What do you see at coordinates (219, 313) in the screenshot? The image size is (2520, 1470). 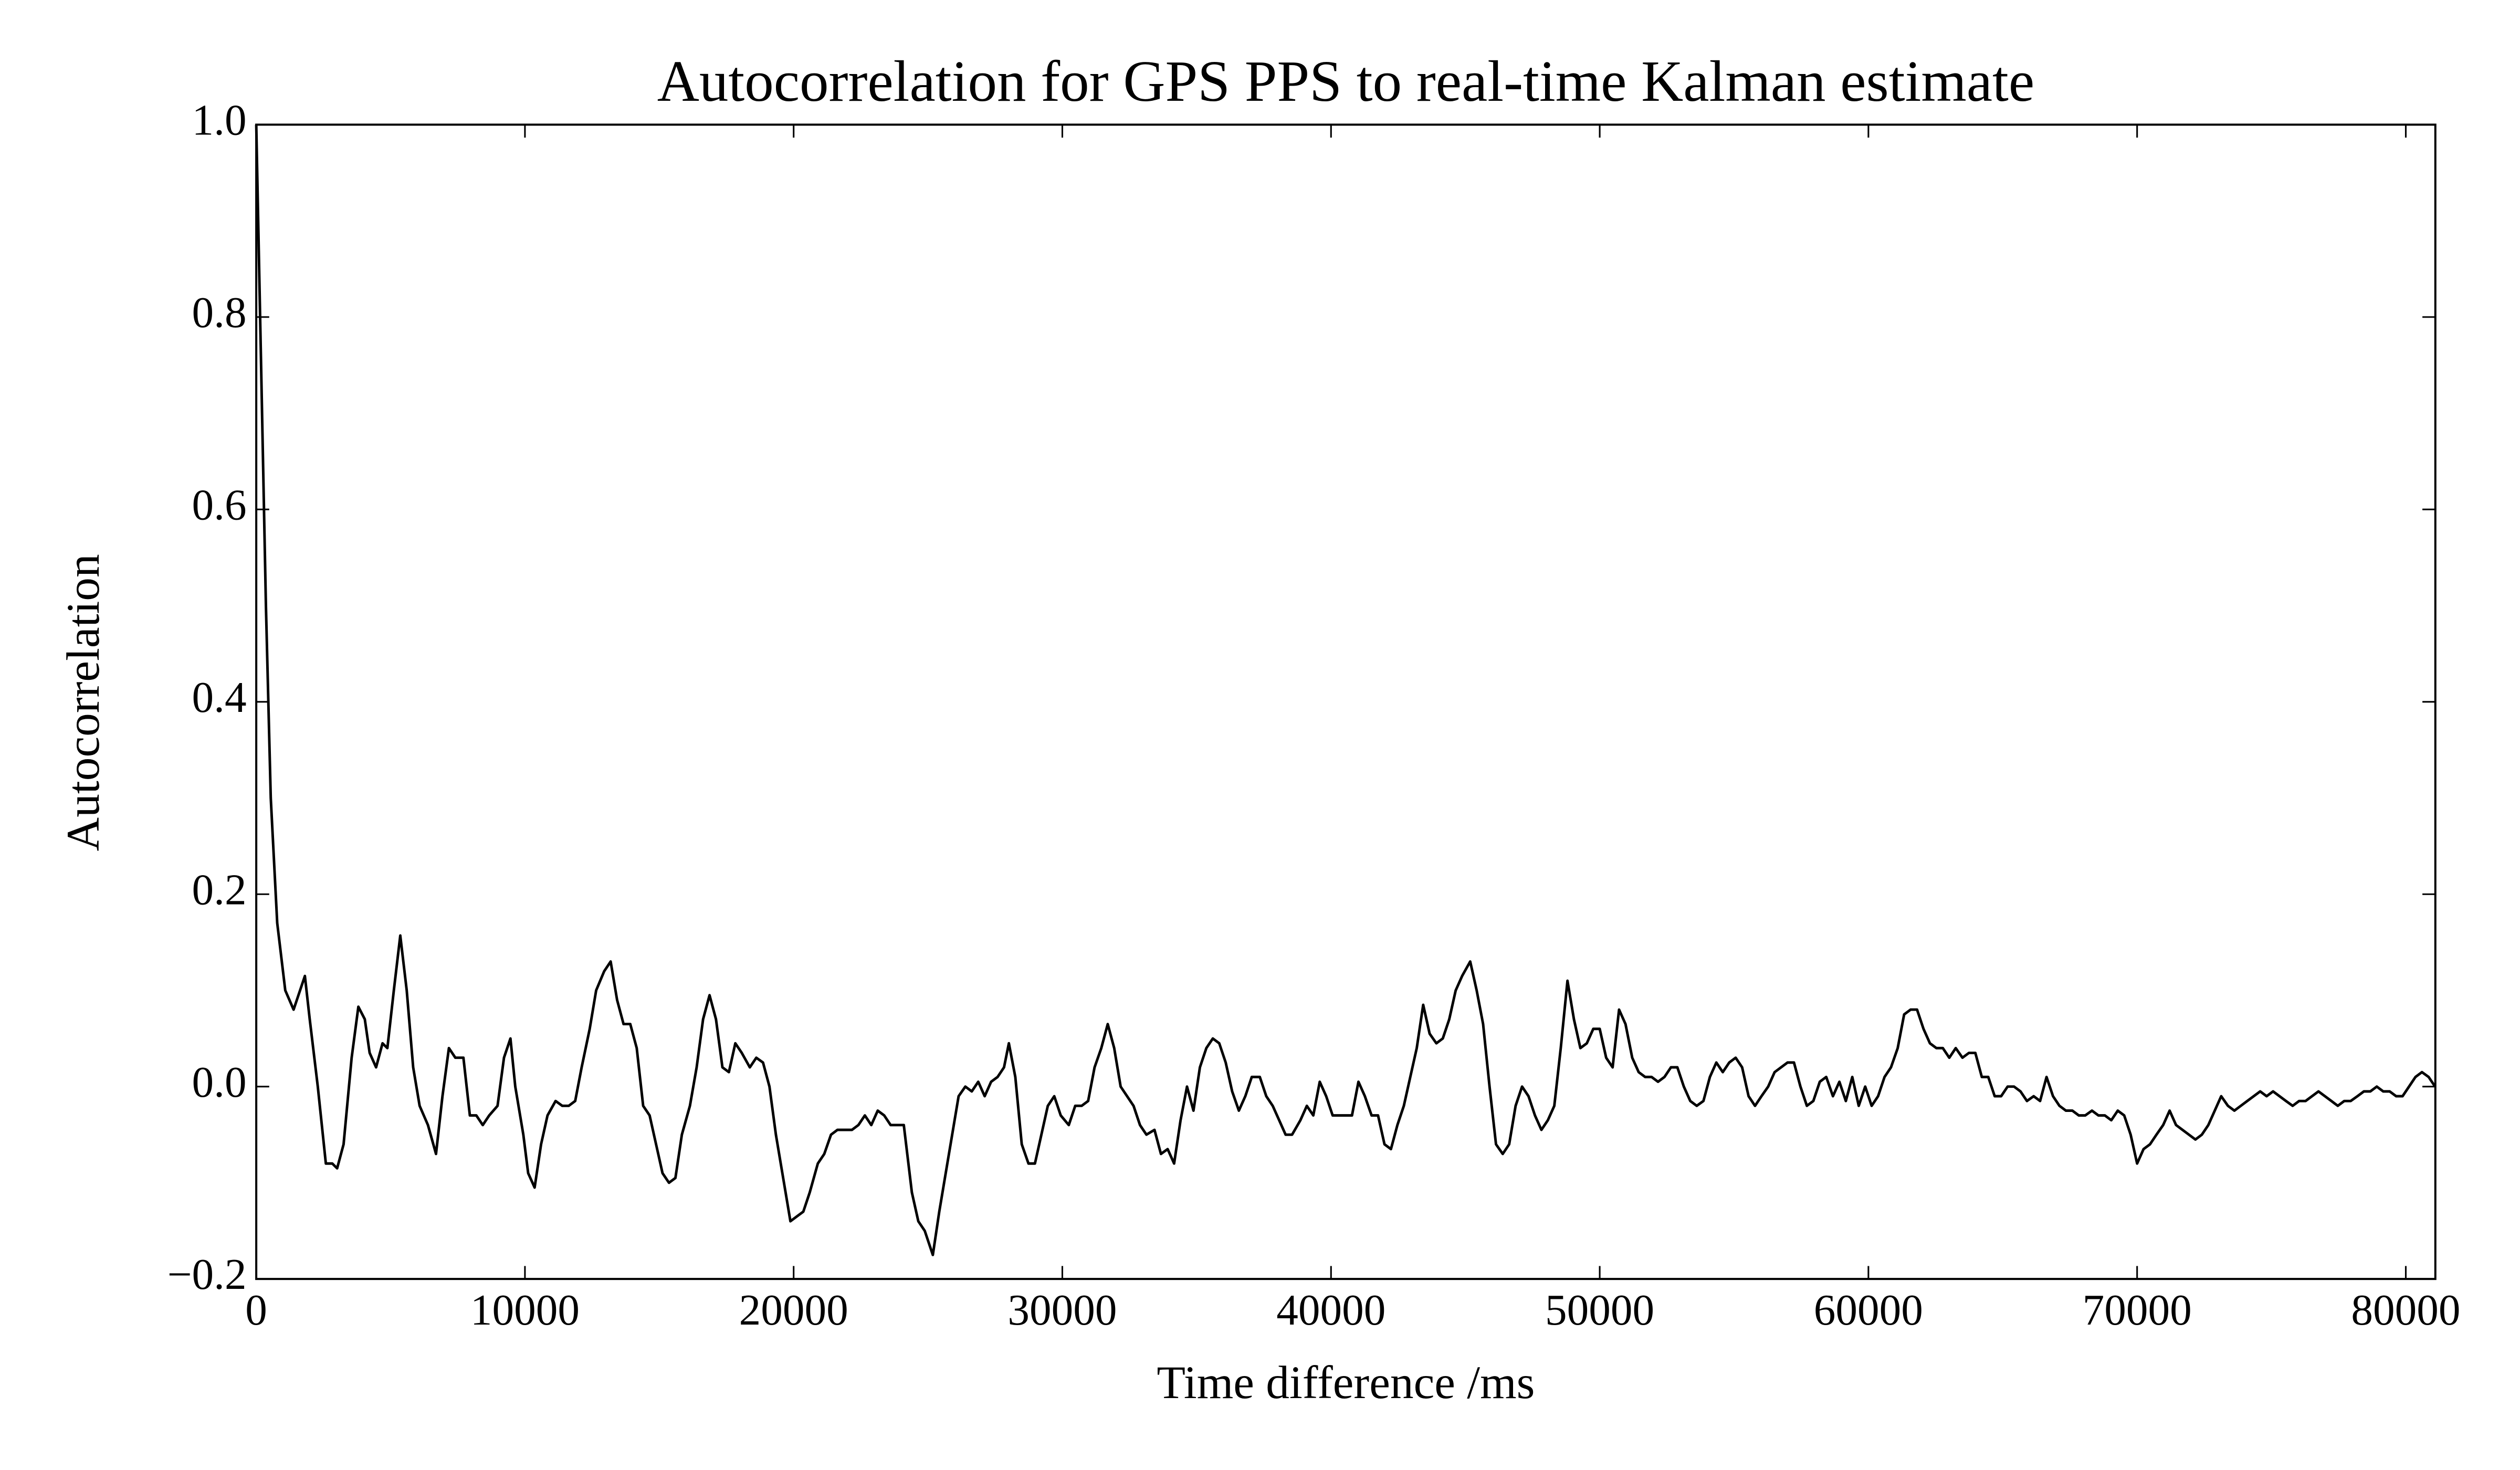 I see `y-tick-label: 0.8` at bounding box center [219, 313].